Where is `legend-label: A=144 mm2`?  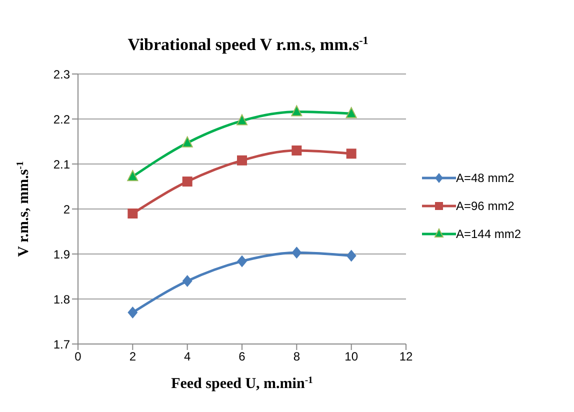 legend-label: A=144 mm2 is located at coordinates (489, 234).